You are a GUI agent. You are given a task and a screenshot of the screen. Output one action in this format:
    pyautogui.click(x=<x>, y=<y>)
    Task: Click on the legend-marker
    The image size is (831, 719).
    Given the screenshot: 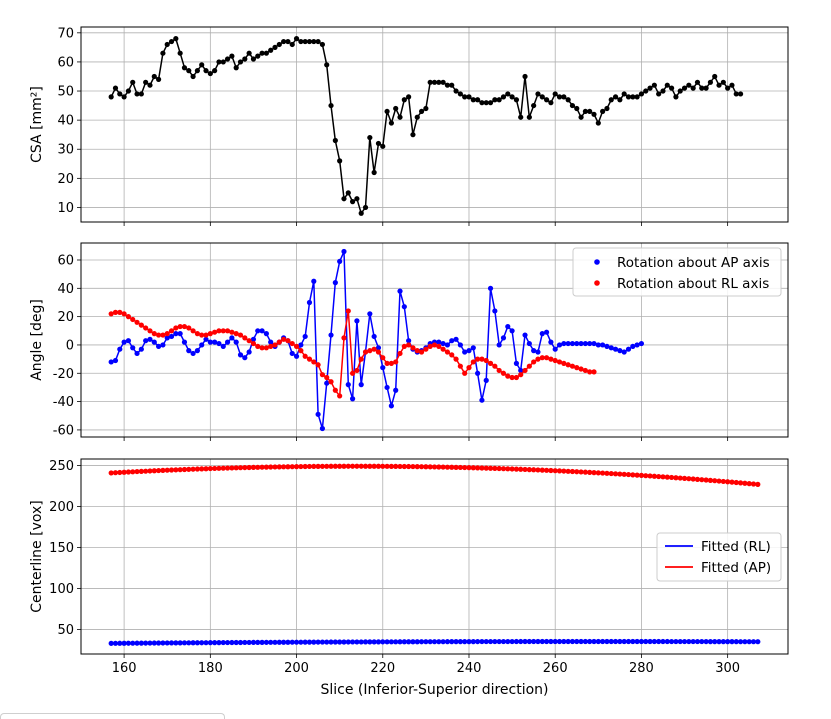 What is the action you would take?
    pyautogui.click(x=597, y=283)
    